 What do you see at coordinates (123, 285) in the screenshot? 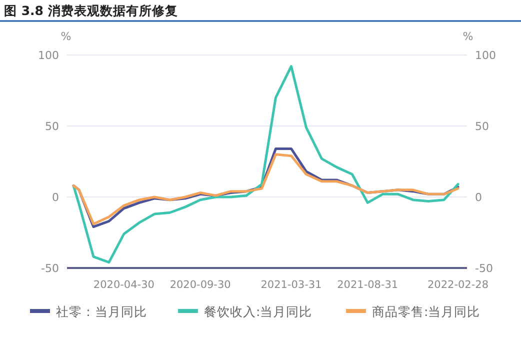
I see `x-tick-label: 2020-04-30` at bounding box center [123, 285].